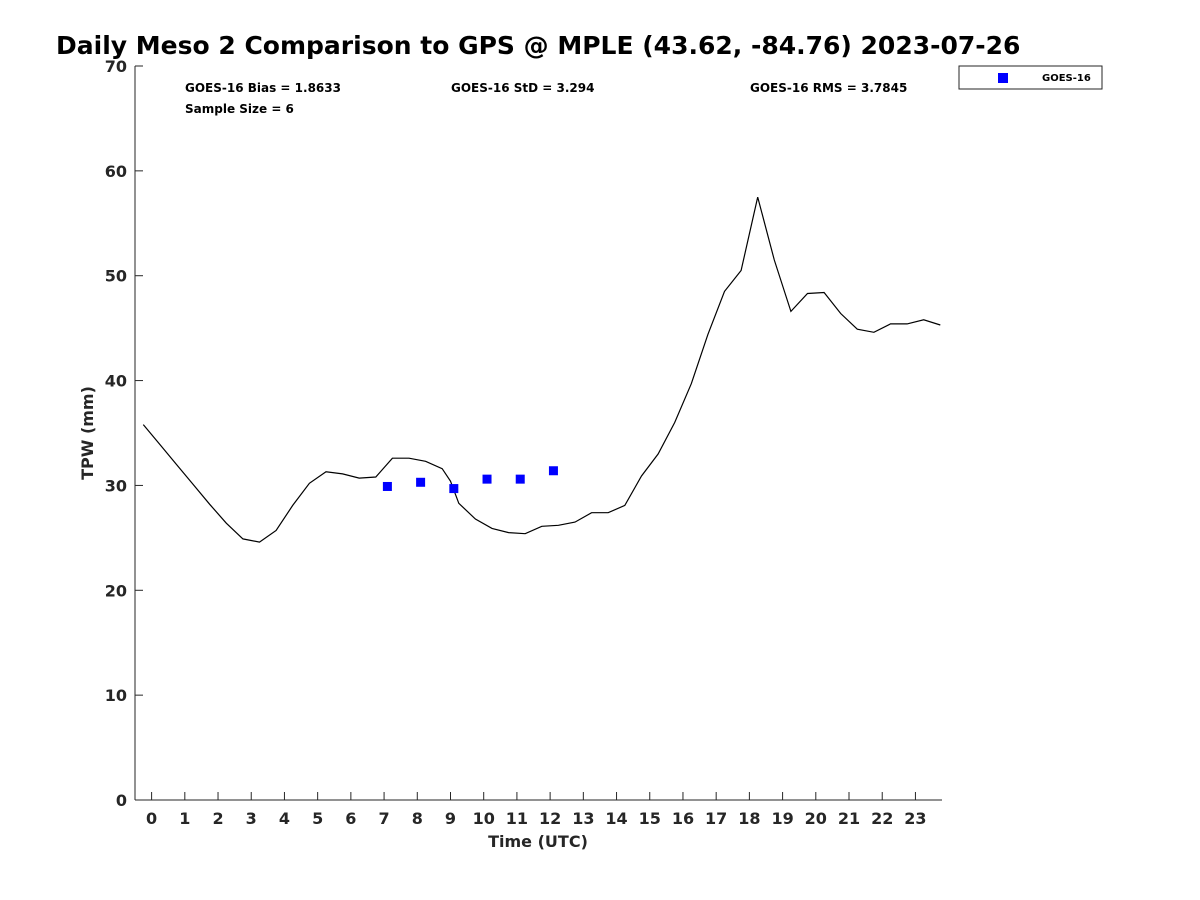 The width and height of the screenshot is (1200, 900). Describe the element at coordinates (151, 818) in the screenshot. I see `x-tick-label: 0` at that location.